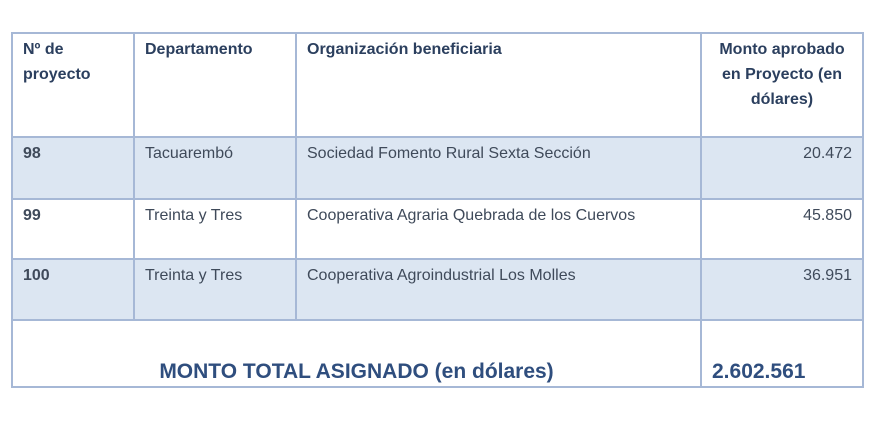  What do you see at coordinates (782, 353) in the screenshot?
I see `total-amount: 2.602.561` at bounding box center [782, 353].